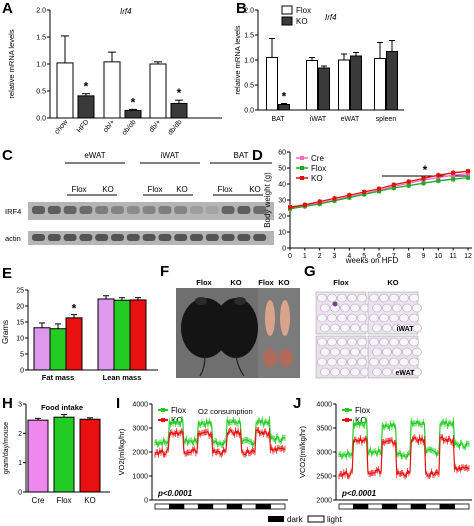 This screenshot has width=474, height=526. Describe the element at coordinates (282, 233) in the screenshot. I see `y-tick-label: 10` at that location.